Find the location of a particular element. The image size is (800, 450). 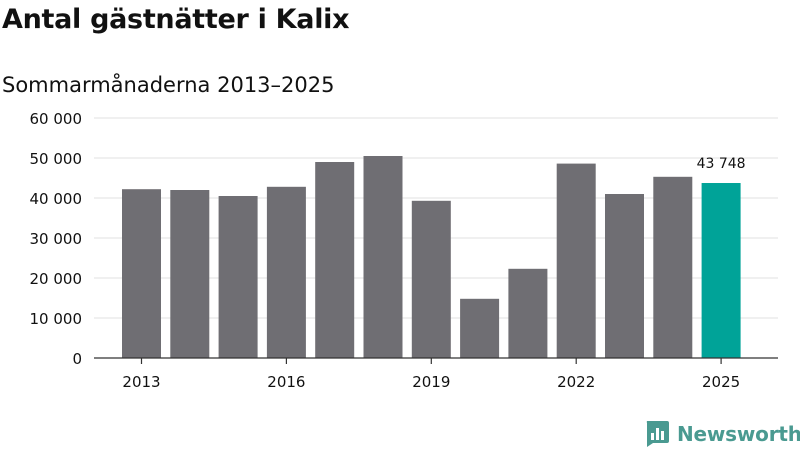

bar-2018 is located at coordinates (383, 257).